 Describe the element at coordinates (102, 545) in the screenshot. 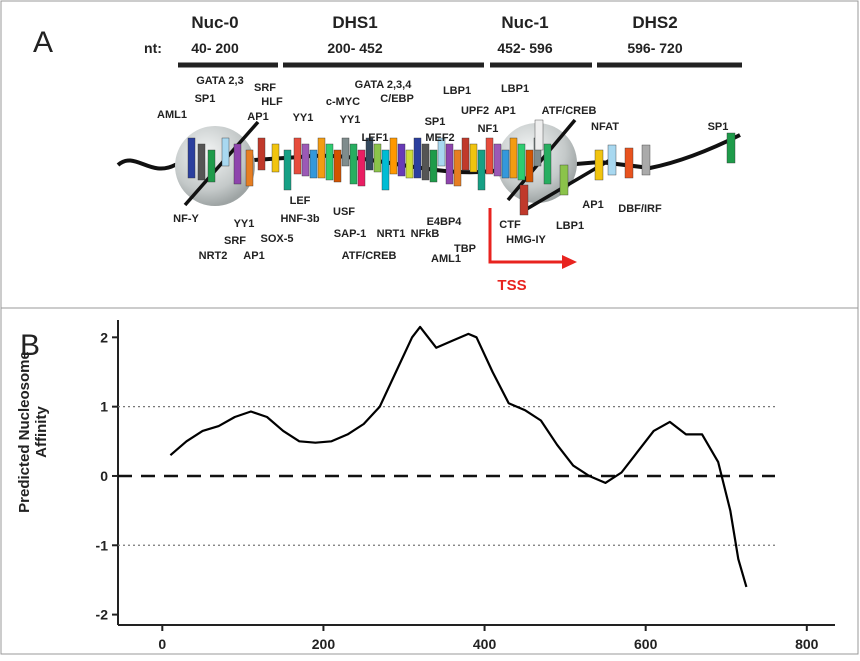

I see `y-tick-label: -1` at that location.